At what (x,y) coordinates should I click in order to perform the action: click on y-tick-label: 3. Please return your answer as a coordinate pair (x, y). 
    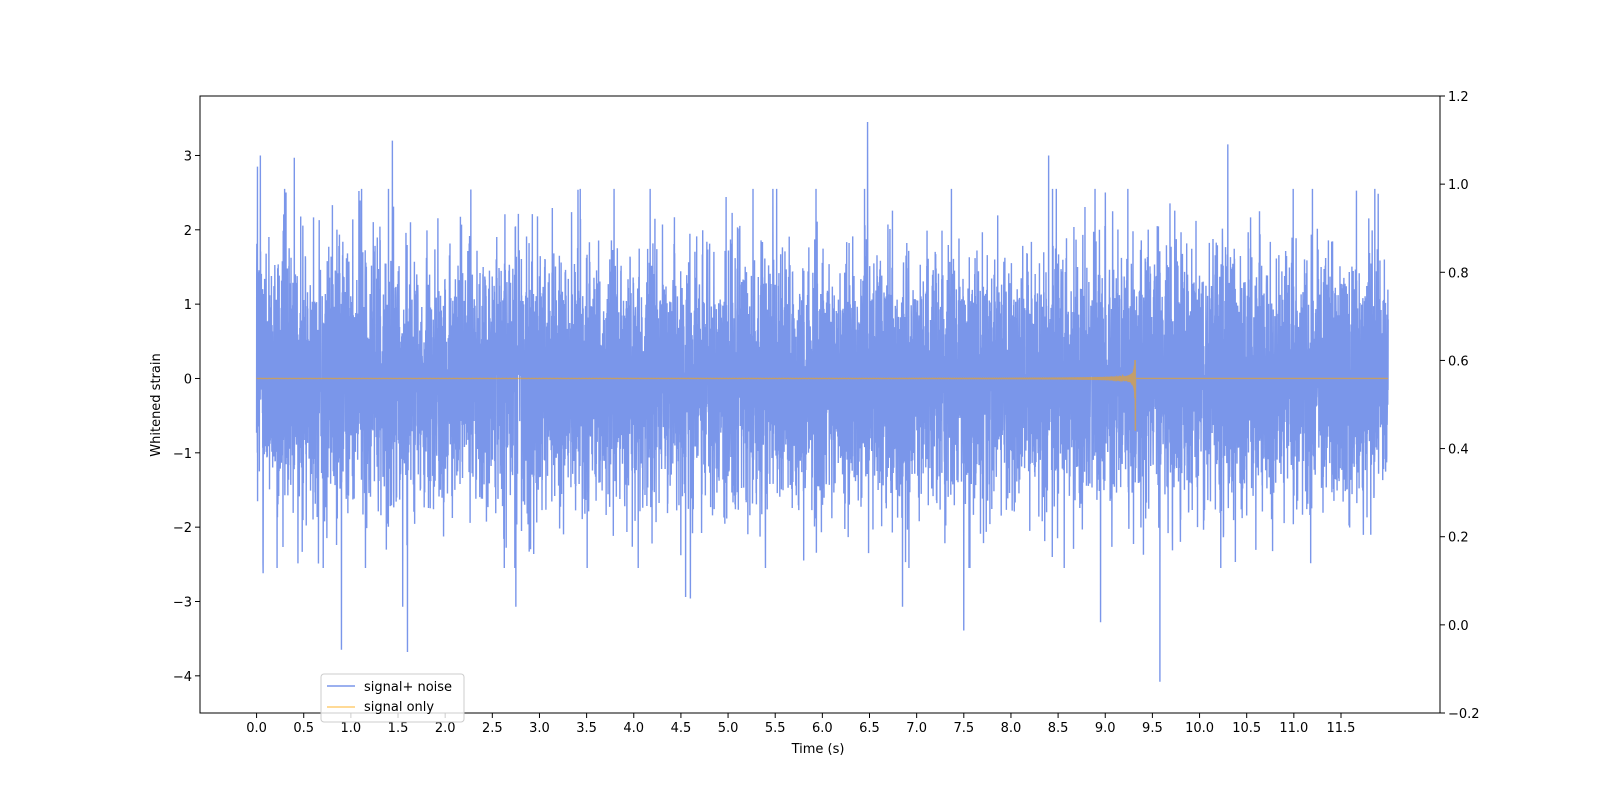
    Looking at the image, I should click on (188, 156).